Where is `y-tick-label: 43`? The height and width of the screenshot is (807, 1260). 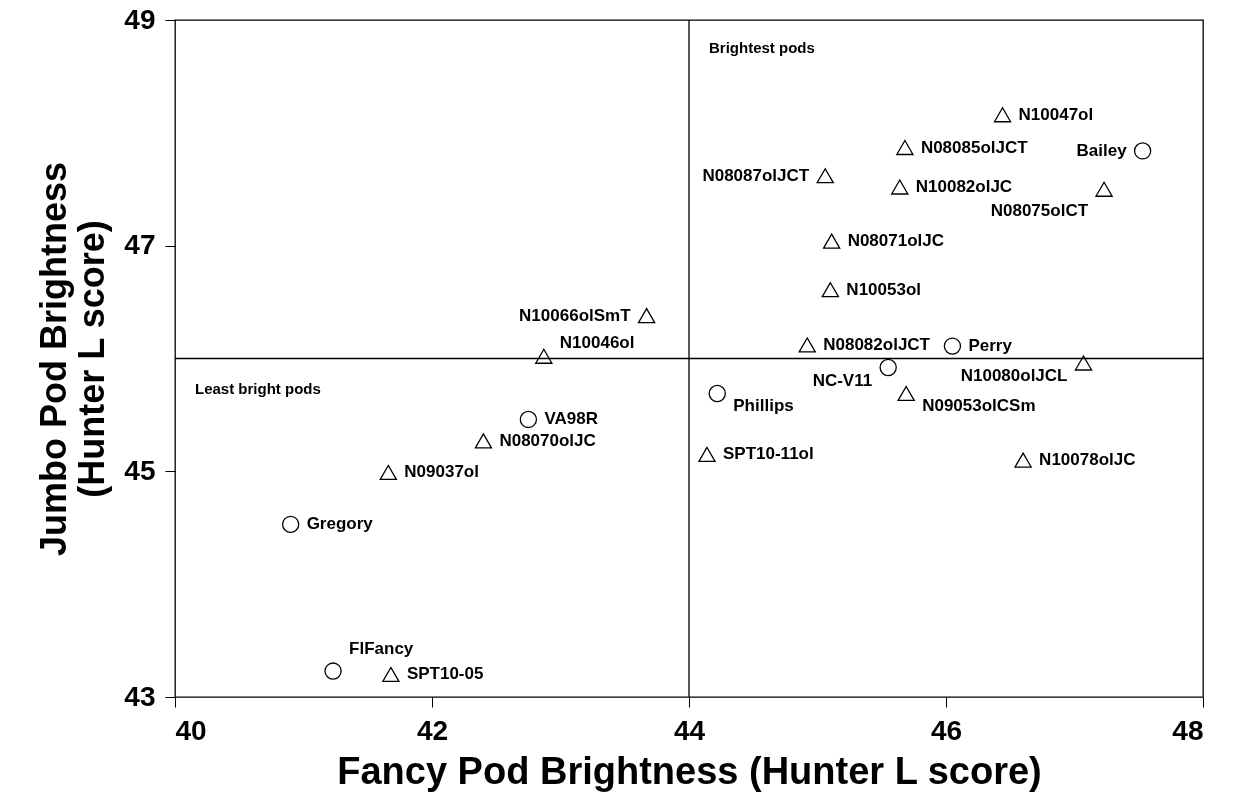
y-tick-label: 43 is located at coordinates (140, 696).